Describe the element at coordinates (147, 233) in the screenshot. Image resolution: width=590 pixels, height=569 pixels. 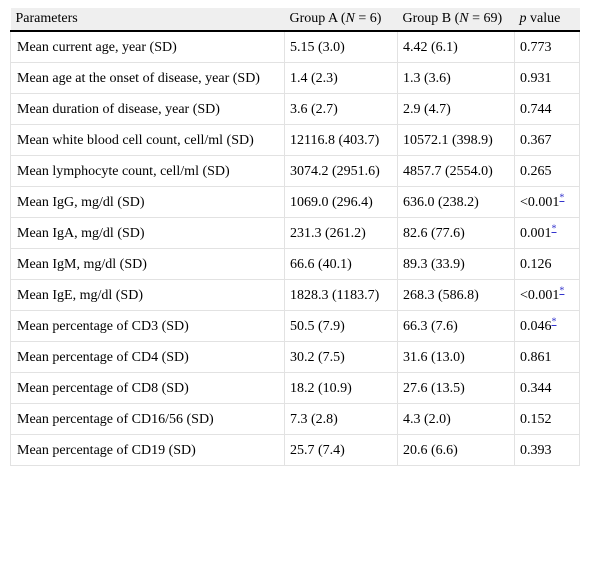
I see `cell-parameter: Mean IgA, mg/dl (SD)` at that location.